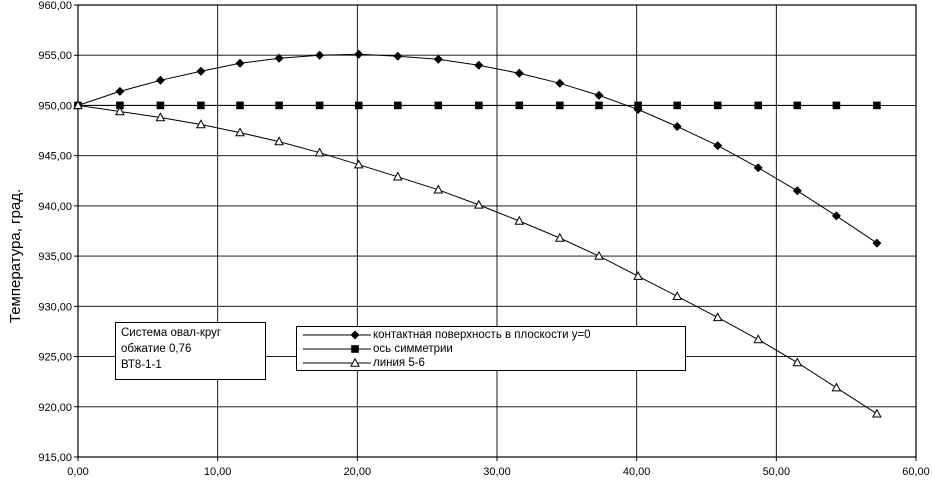 Image resolution: width=932 pixels, height=485 pixels. I want to click on annotation-line-2: обжатие 0,76, so click(156, 349).